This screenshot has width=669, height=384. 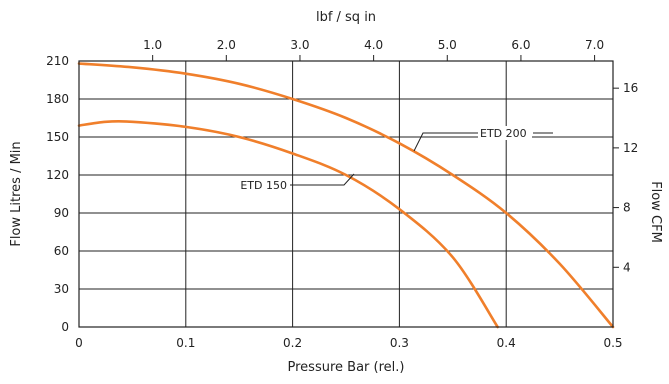 I want to click on series-label-etd-150: ETD 150, so click(x=263, y=185).